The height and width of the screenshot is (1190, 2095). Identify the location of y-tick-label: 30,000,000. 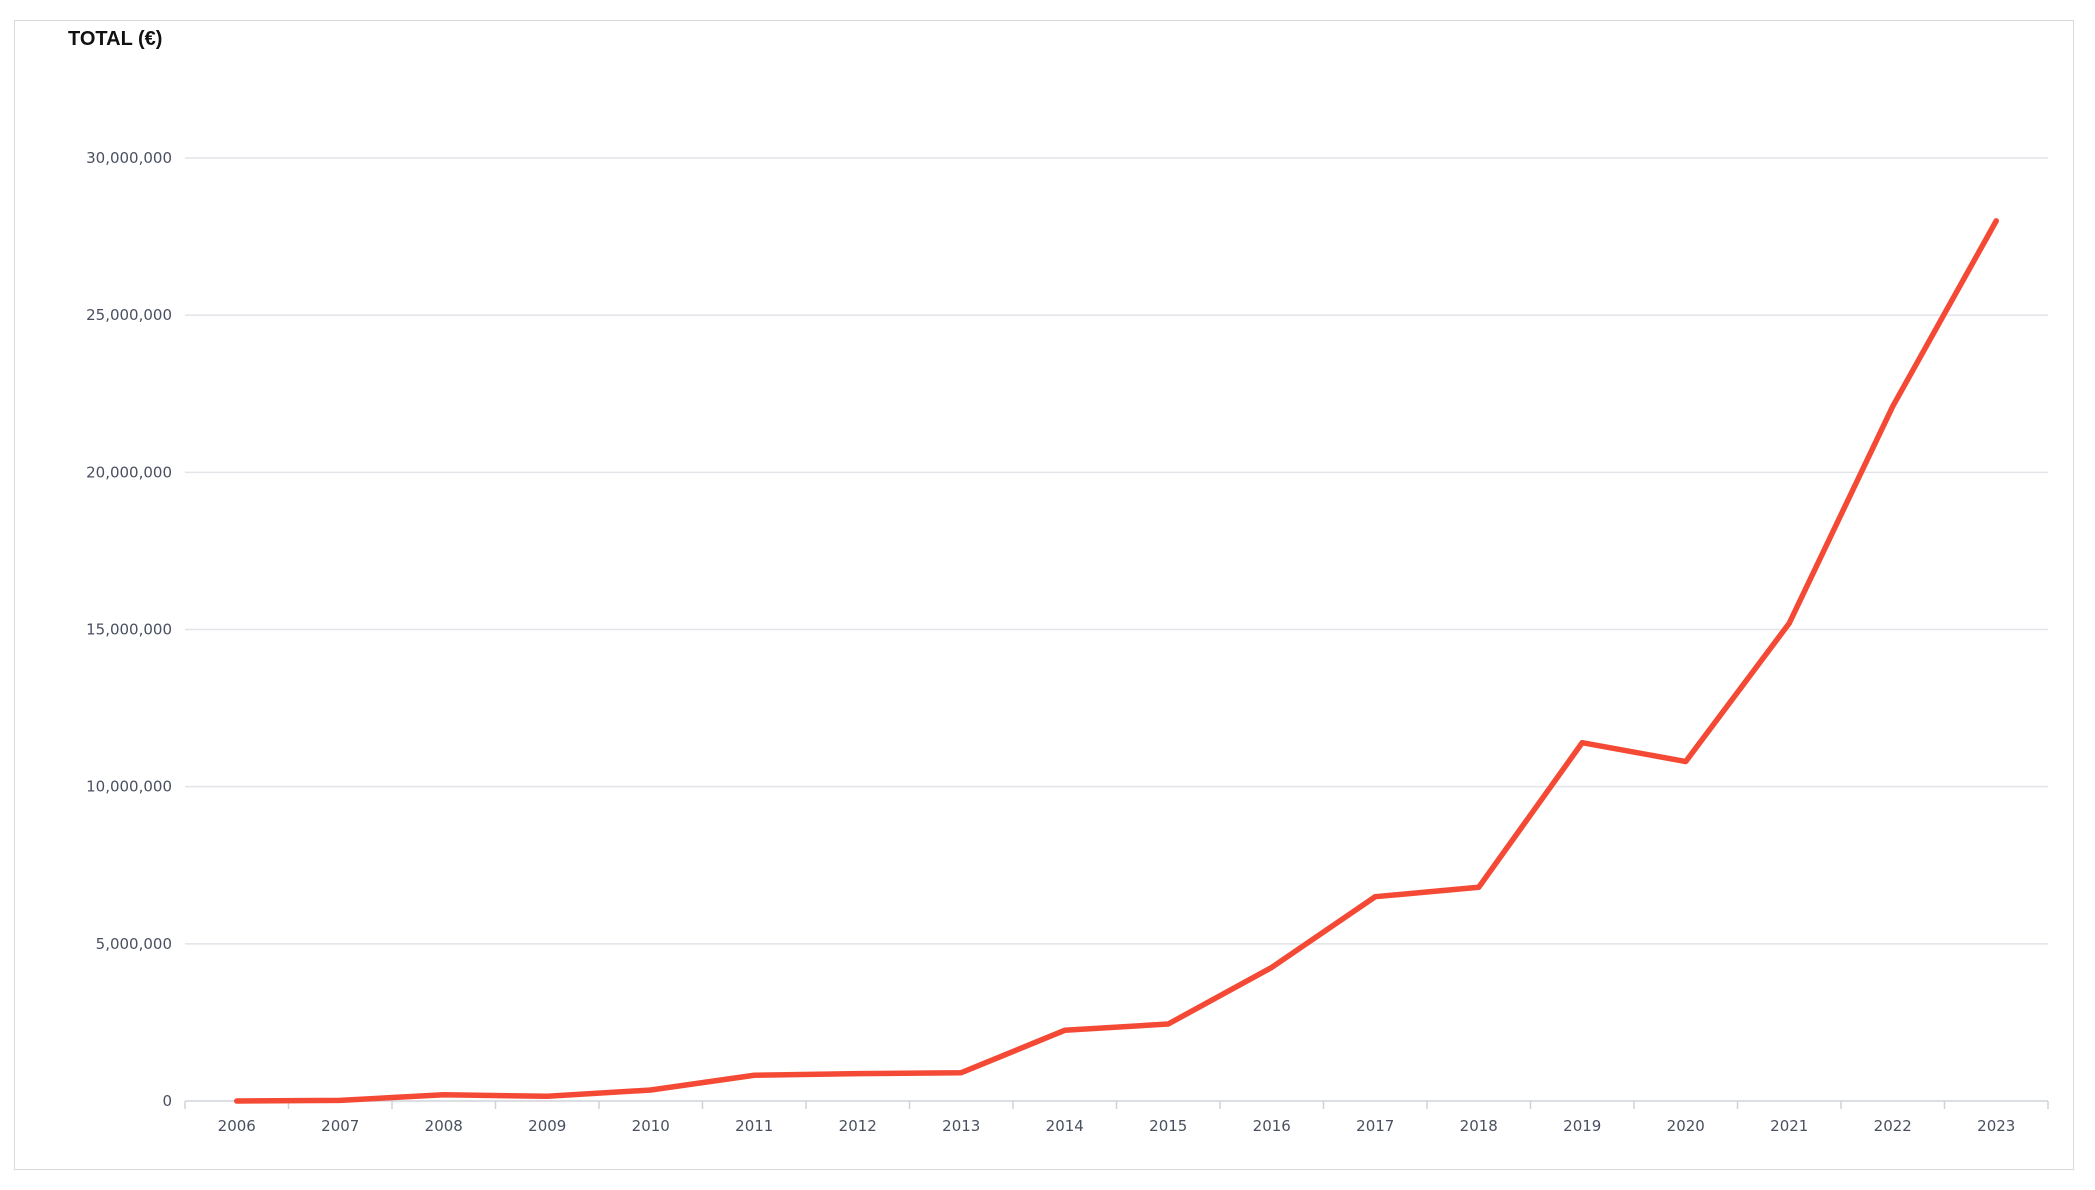
(129, 158).